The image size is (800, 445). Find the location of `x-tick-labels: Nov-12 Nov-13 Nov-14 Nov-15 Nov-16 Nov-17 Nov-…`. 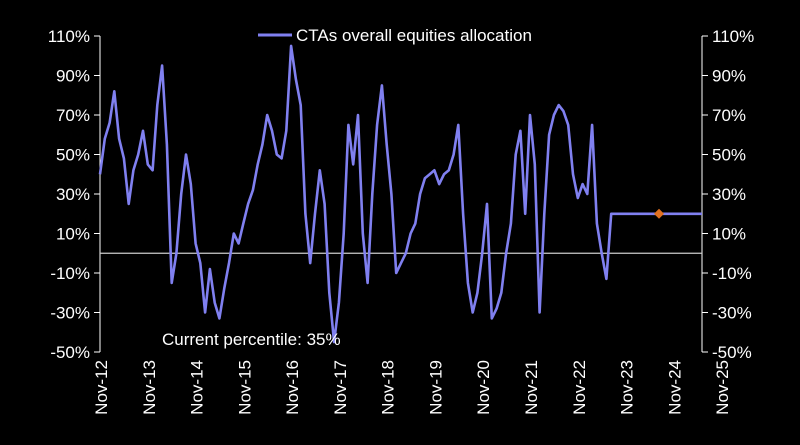

x-tick-labels: Nov-12 Nov-13 Nov-14 Nov-15 Nov-16 Nov-17 Nov-… is located at coordinates (412, 387).